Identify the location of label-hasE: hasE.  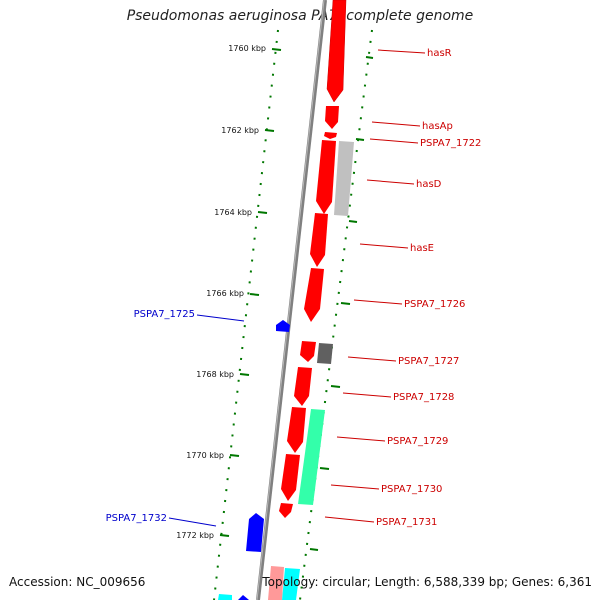
(422, 248).